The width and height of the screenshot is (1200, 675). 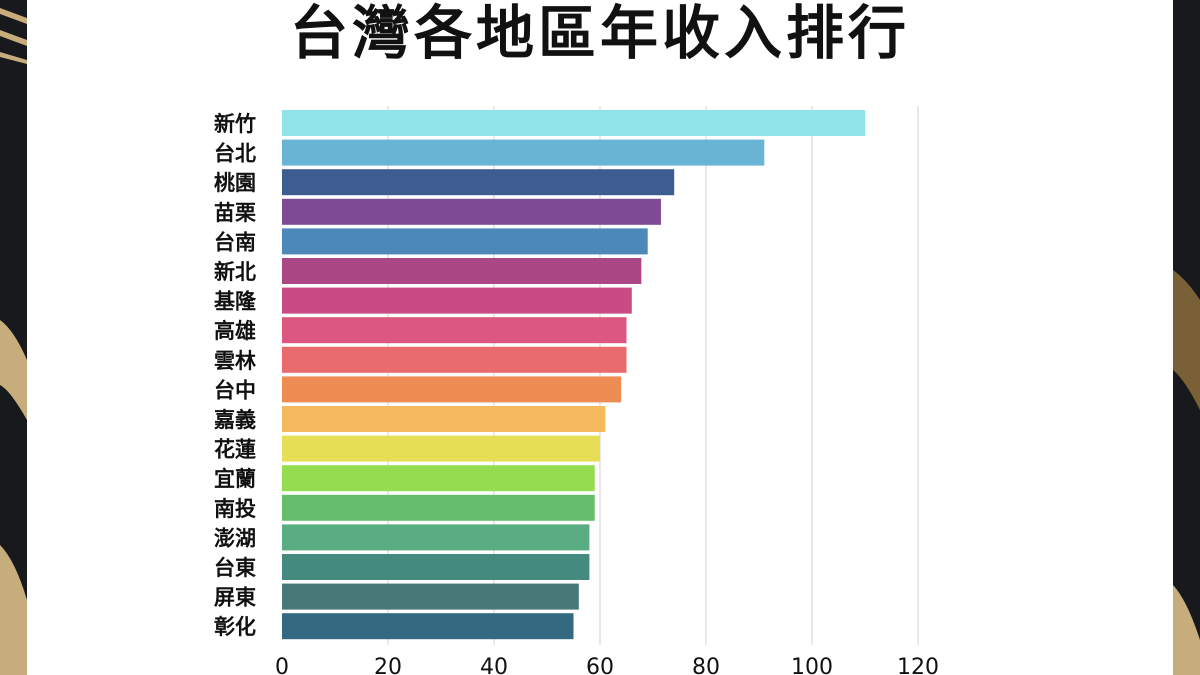 I want to click on category-label-13: 南投, so click(x=235, y=509).